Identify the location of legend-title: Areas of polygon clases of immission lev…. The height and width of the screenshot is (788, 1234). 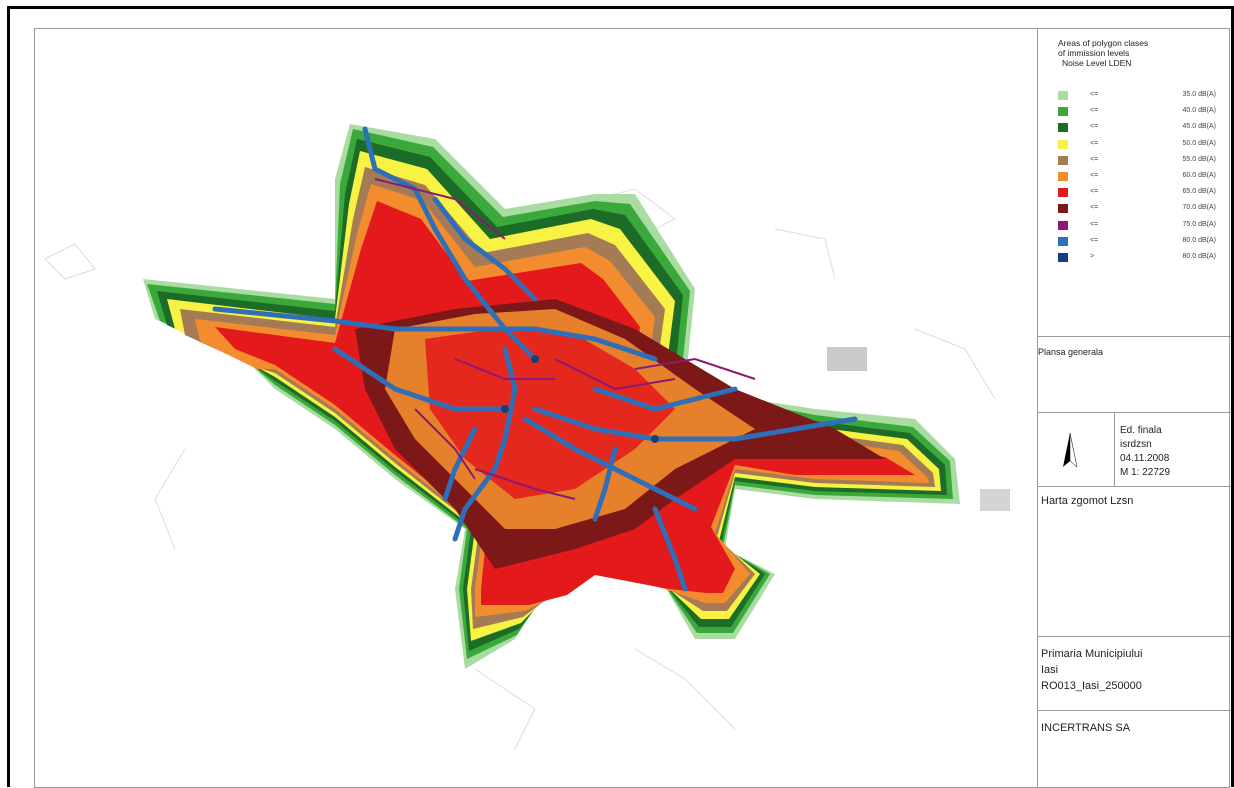
(1138, 53).